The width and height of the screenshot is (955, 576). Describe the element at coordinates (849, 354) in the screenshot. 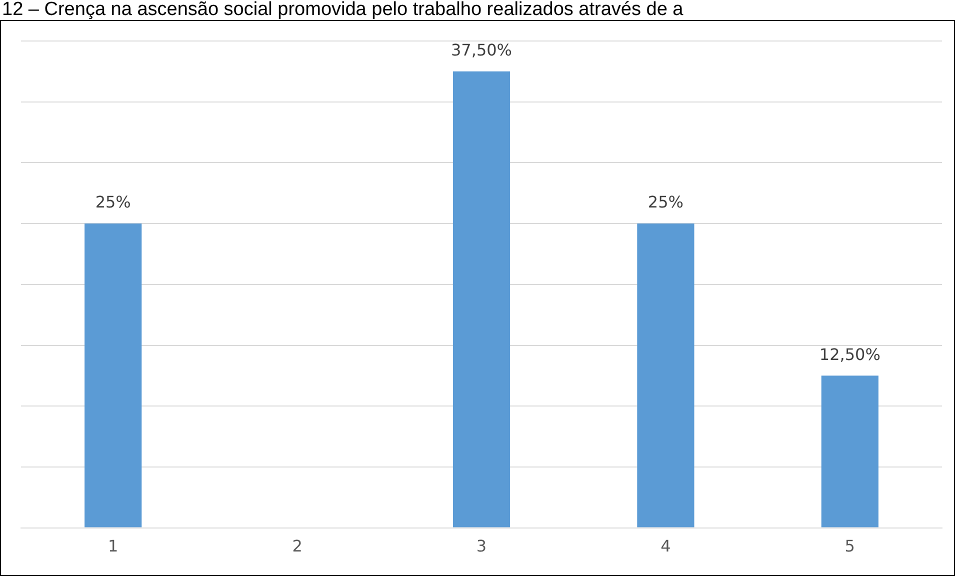

I see `data-label: 12,50%` at that location.